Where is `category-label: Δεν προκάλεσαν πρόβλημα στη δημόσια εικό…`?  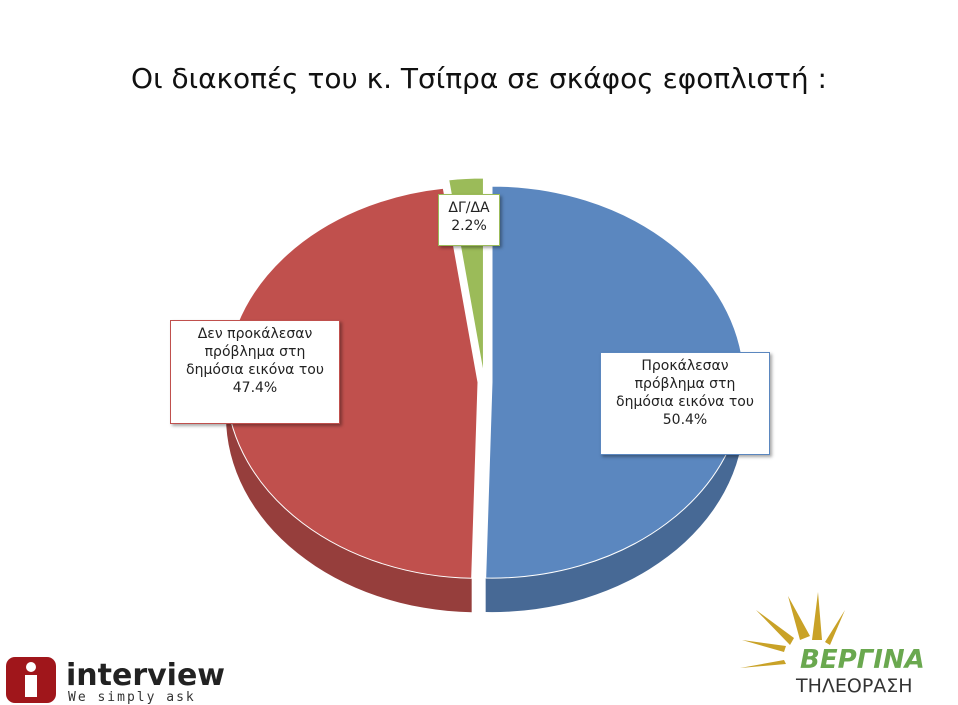
category-label: Δεν προκάλεσαν πρόβλημα στη δημόσια εικό… is located at coordinates (255, 352).